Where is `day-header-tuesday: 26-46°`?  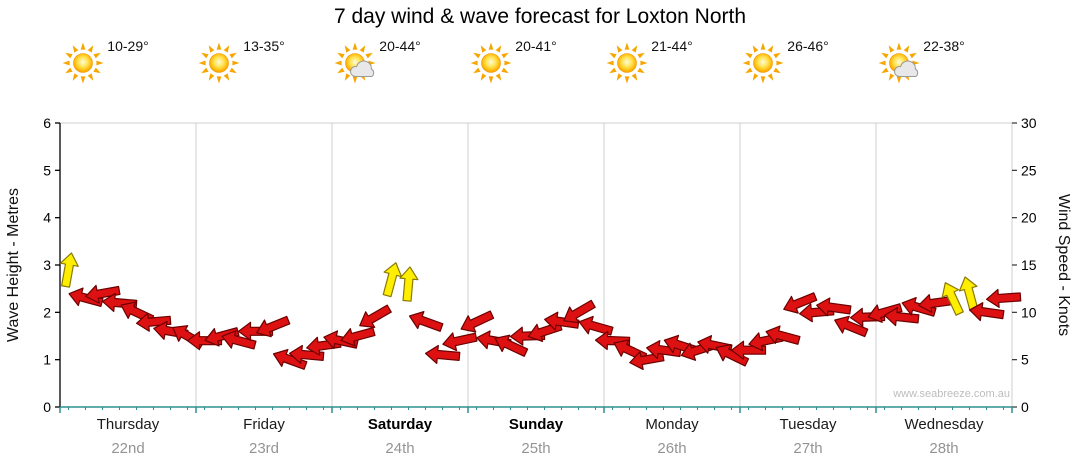 day-header-tuesday: 26-46° is located at coordinates (808, 61).